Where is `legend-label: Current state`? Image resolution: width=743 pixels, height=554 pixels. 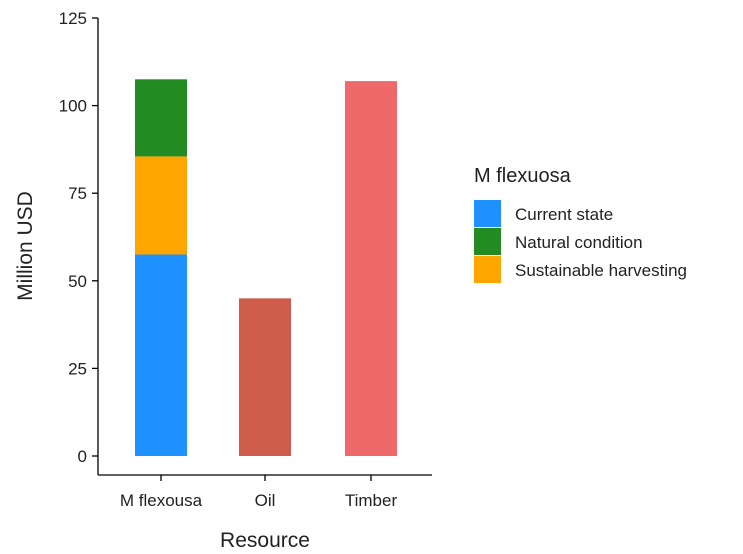
legend-label: Current state is located at coordinates (564, 214).